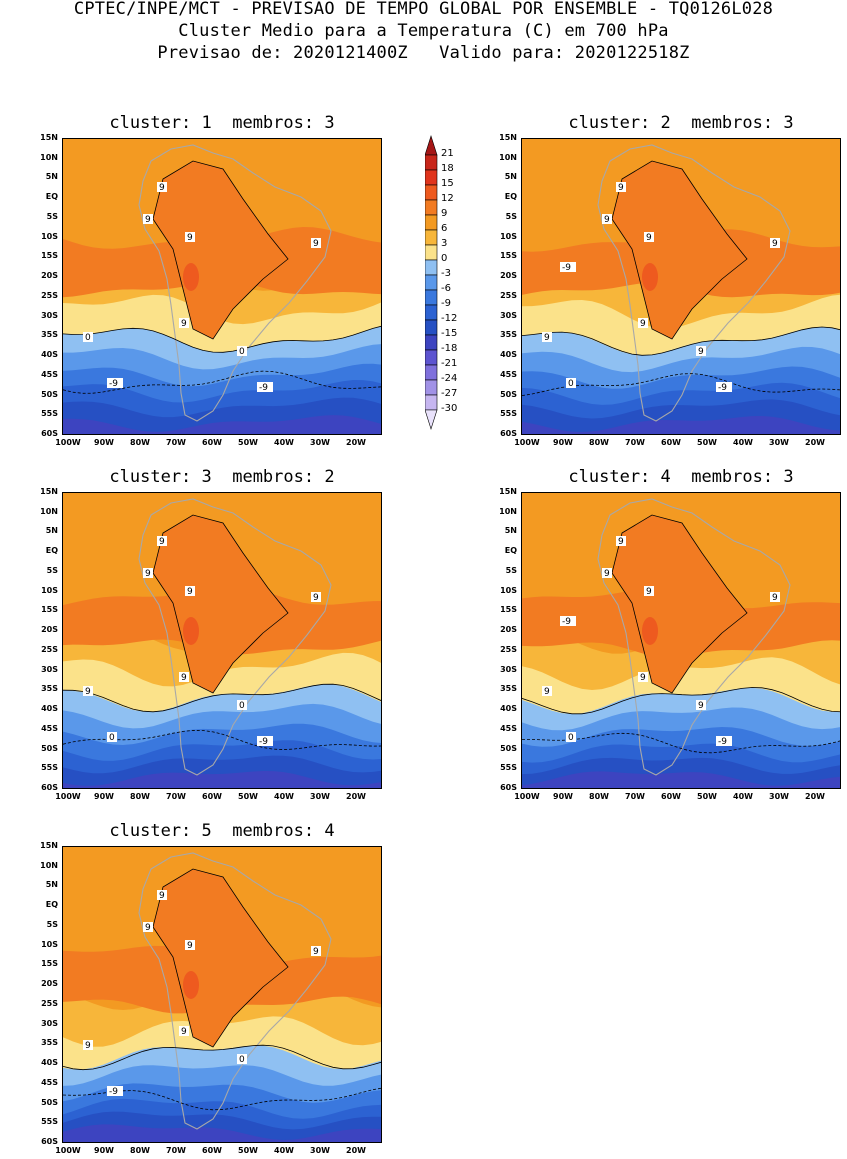  Describe the element at coordinates (681, 477) in the screenshot. I see `panel-title-4: cluster: 4 membros: 3` at that location.